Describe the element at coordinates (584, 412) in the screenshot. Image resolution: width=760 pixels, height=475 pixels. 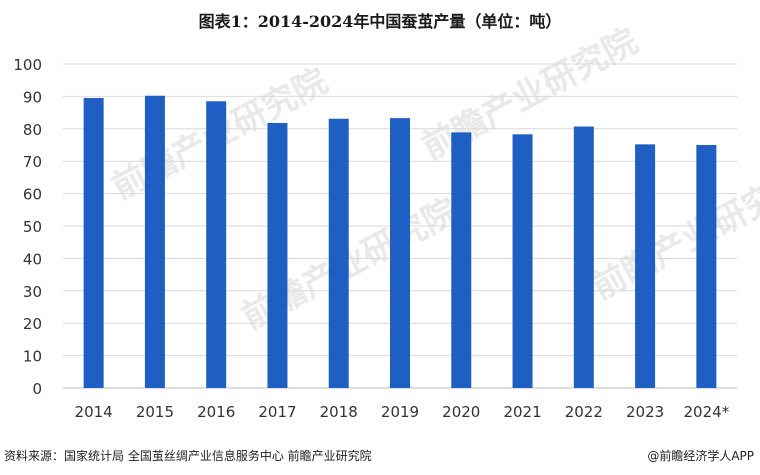
I see `x-tick-label: 2022` at that location.